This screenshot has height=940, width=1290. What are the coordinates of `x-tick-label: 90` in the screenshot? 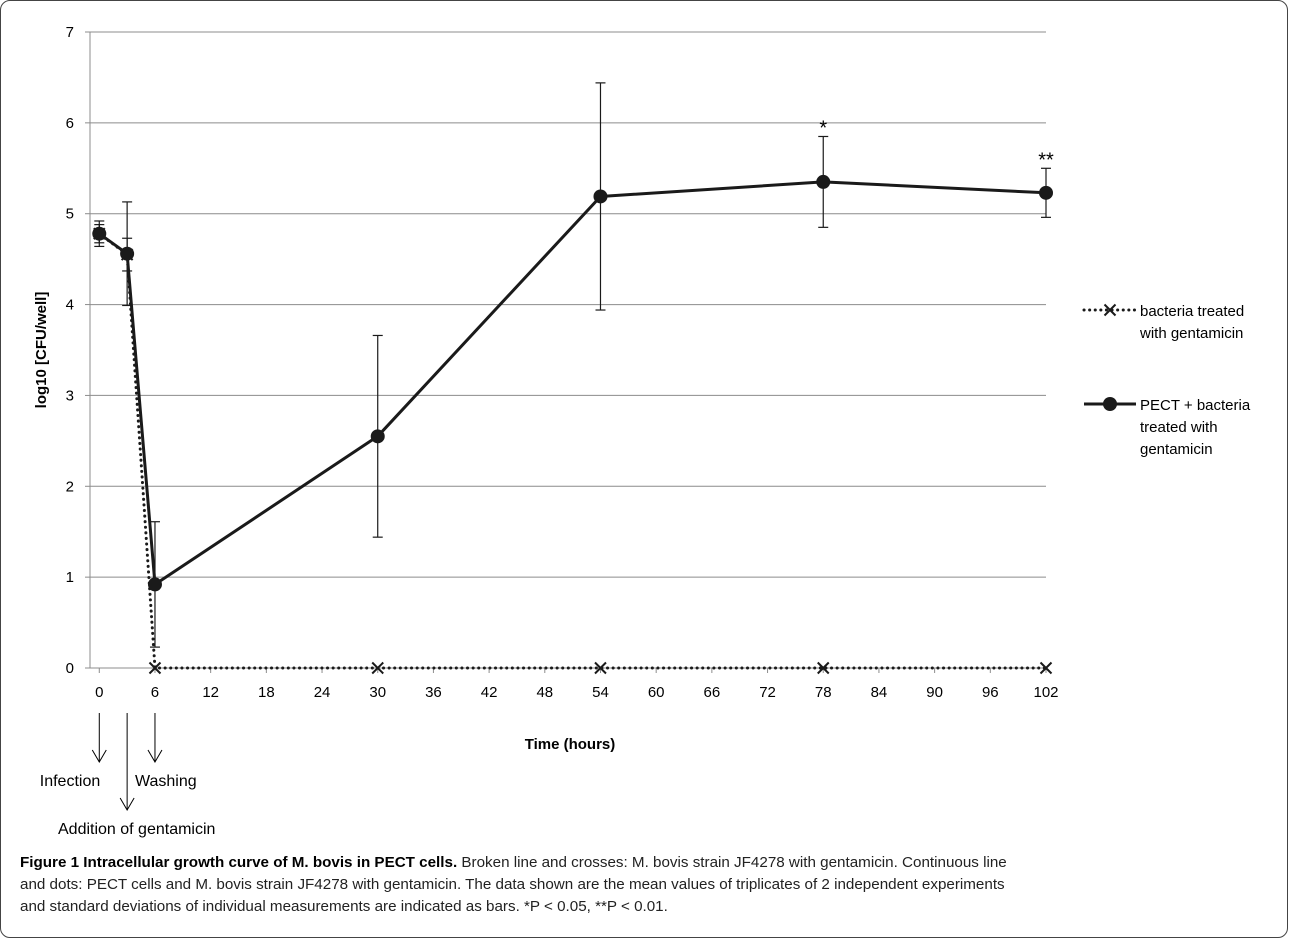 It's located at (934, 692).